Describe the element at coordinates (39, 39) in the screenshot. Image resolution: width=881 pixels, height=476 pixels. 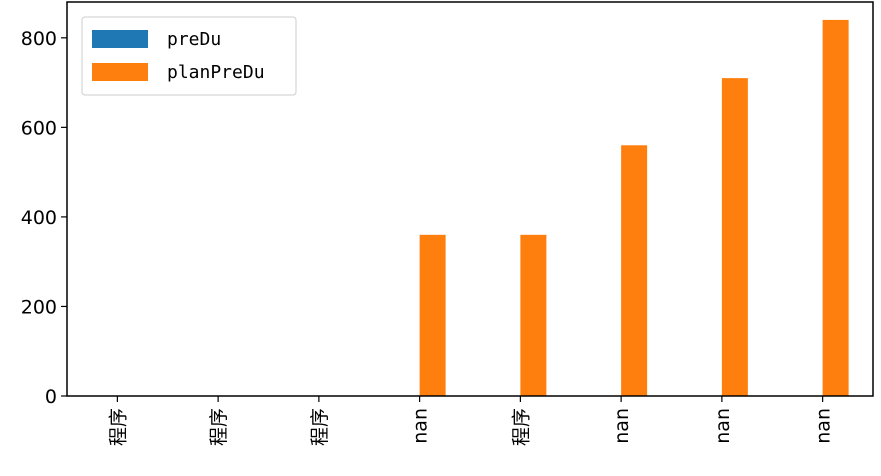
I see `y-tick-label-4: 800` at that location.